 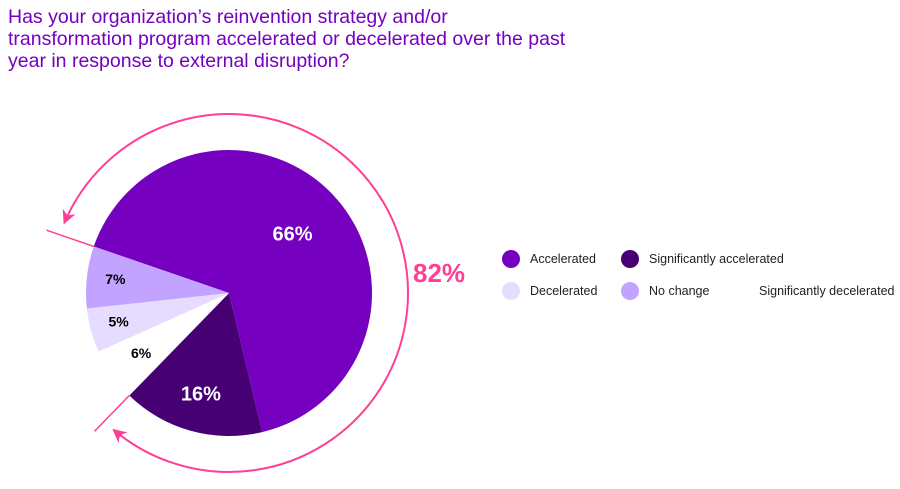 I want to click on data-label: 7%, so click(x=115, y=279).